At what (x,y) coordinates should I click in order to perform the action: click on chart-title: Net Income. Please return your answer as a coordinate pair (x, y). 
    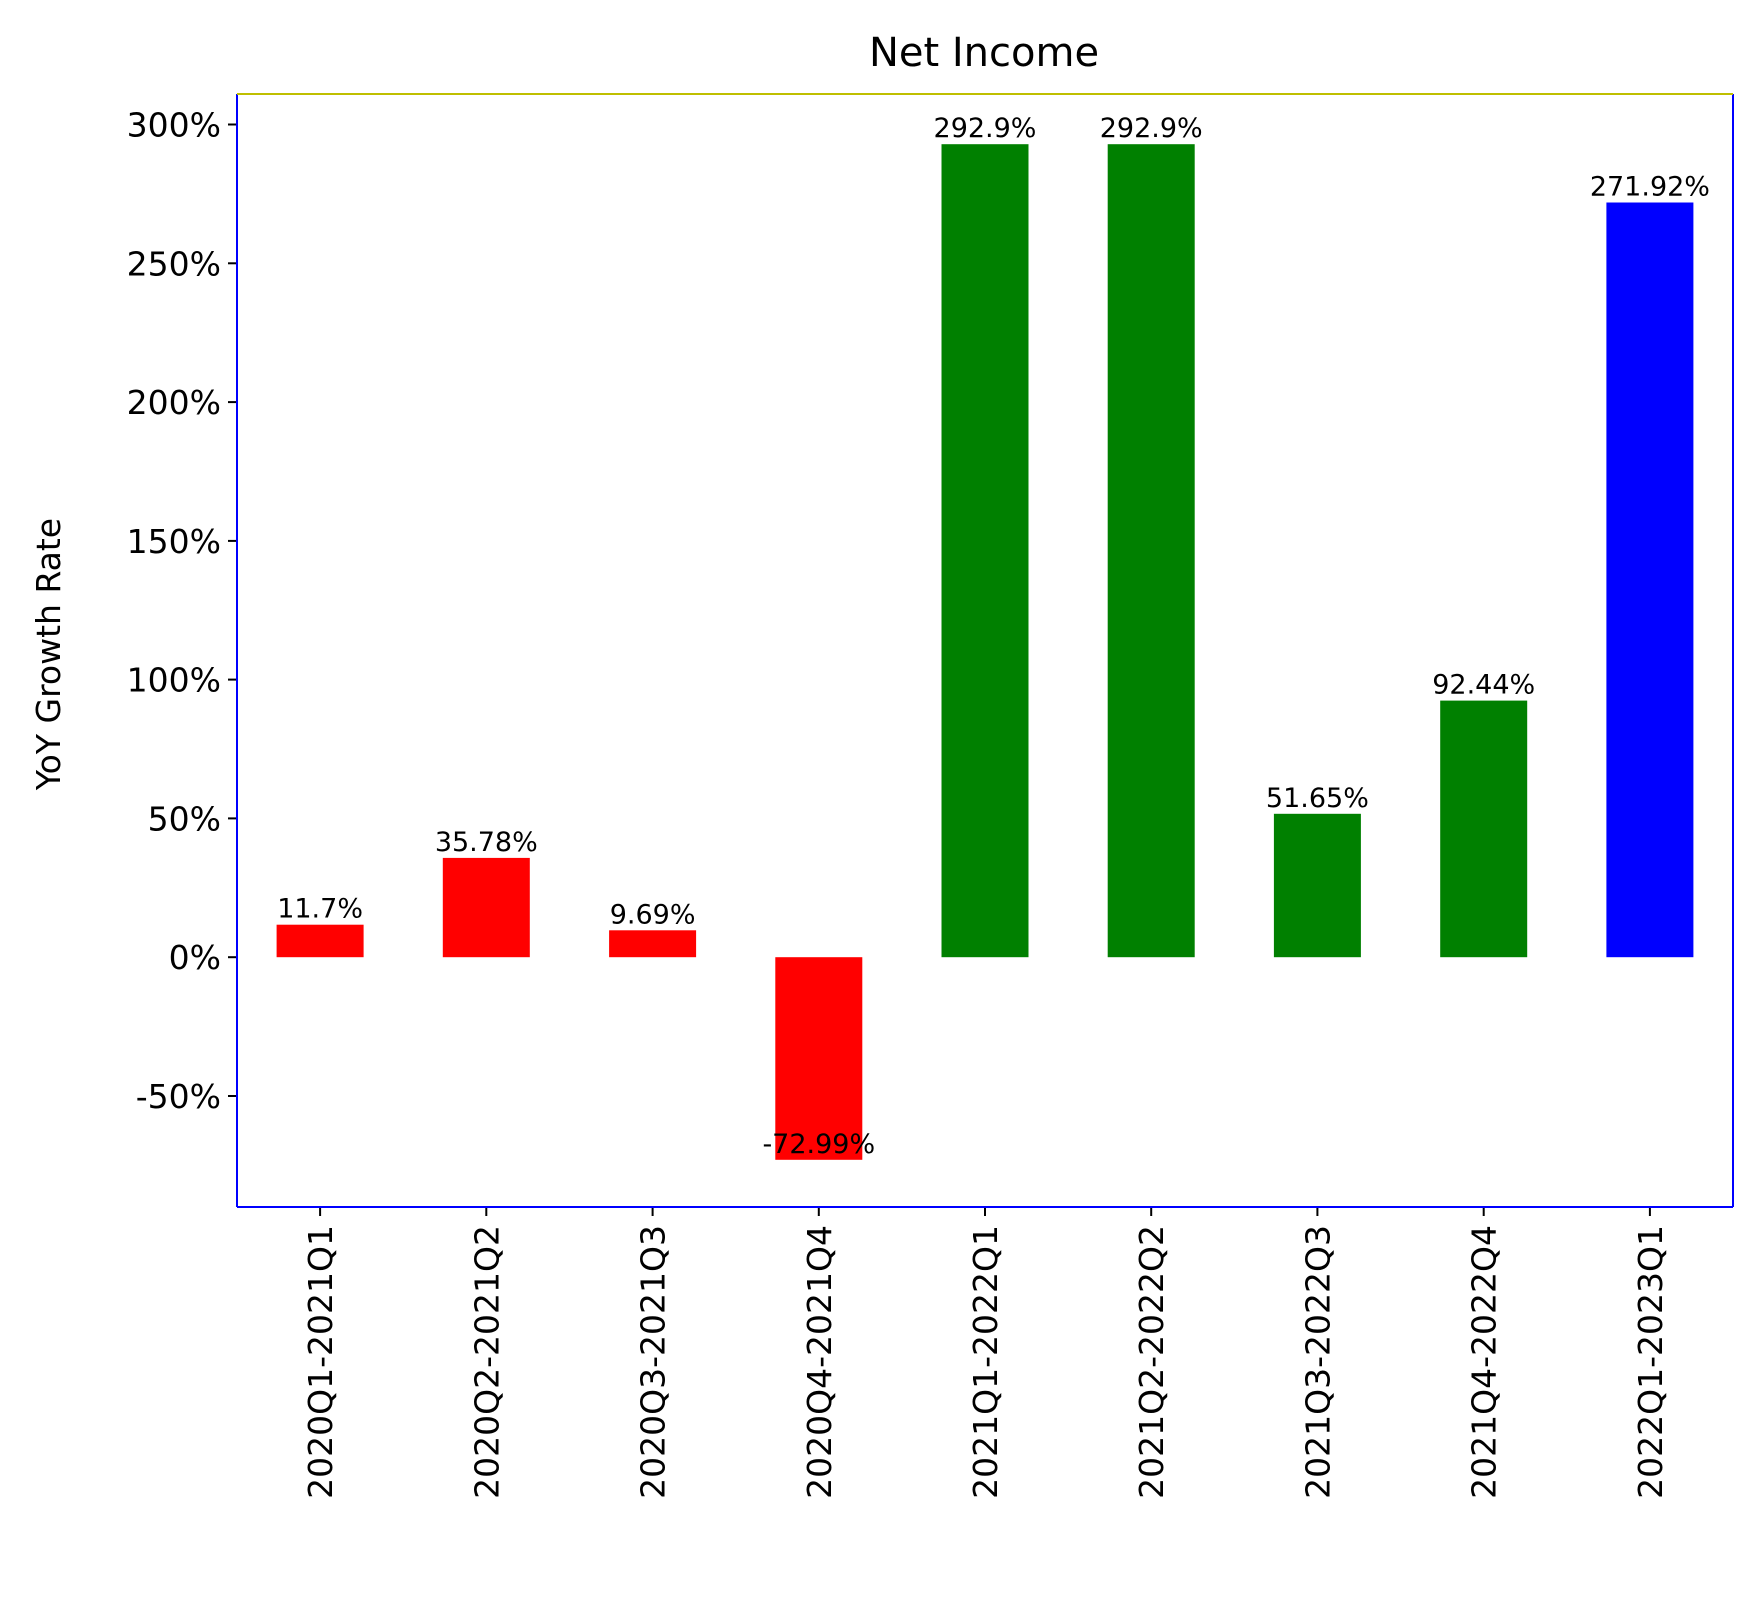
    Looking at the image, I should click on (984, 53).